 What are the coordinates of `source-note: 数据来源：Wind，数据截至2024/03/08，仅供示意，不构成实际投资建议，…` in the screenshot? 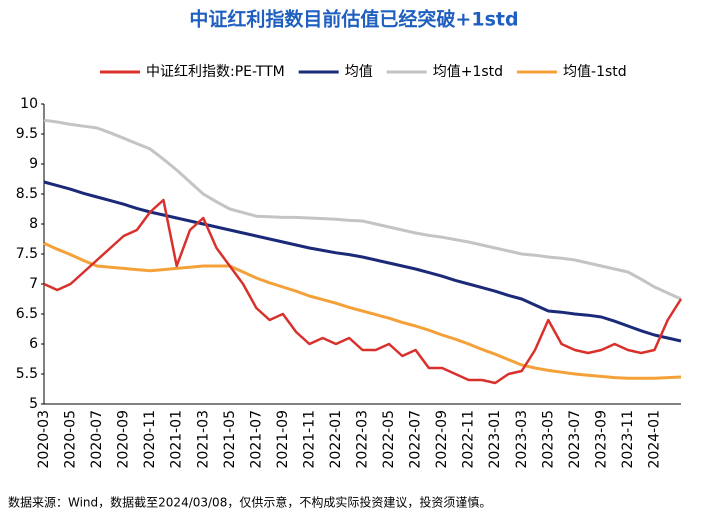 It's located at (249, 502).